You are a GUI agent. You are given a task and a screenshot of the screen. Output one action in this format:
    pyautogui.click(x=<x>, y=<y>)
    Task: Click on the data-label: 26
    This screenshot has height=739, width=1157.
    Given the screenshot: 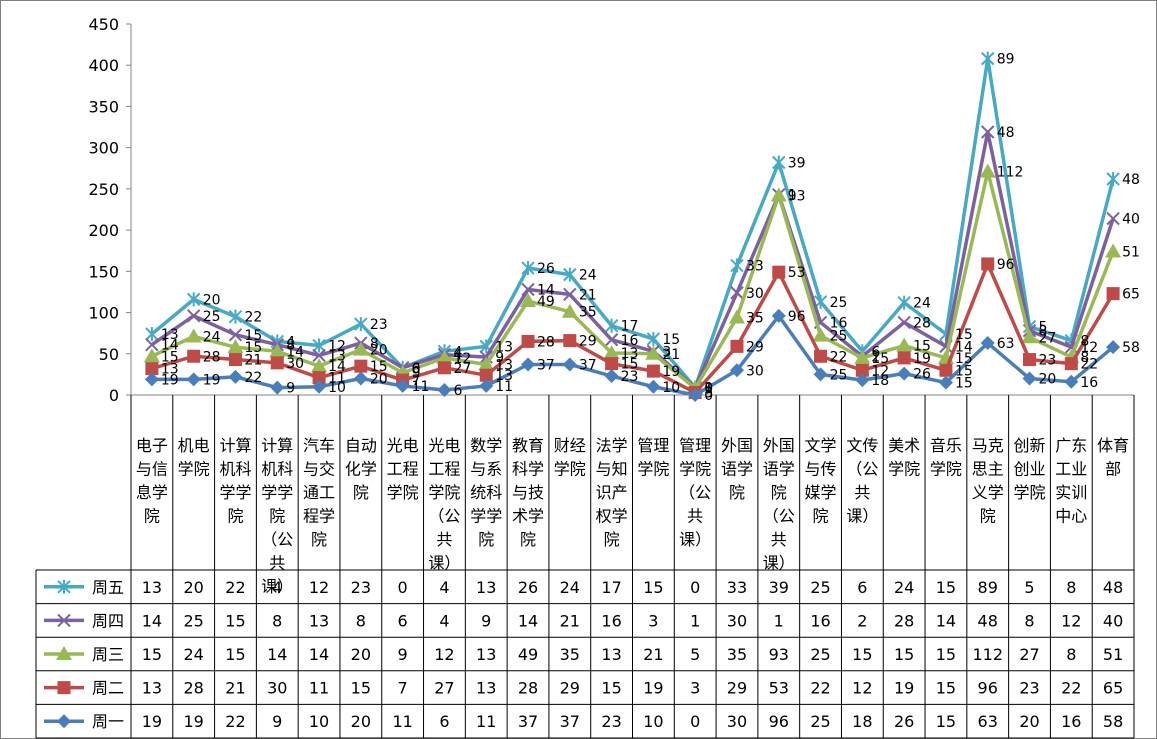 What is the action you would take?
    pyautogui.click(x=922, y=375)
    